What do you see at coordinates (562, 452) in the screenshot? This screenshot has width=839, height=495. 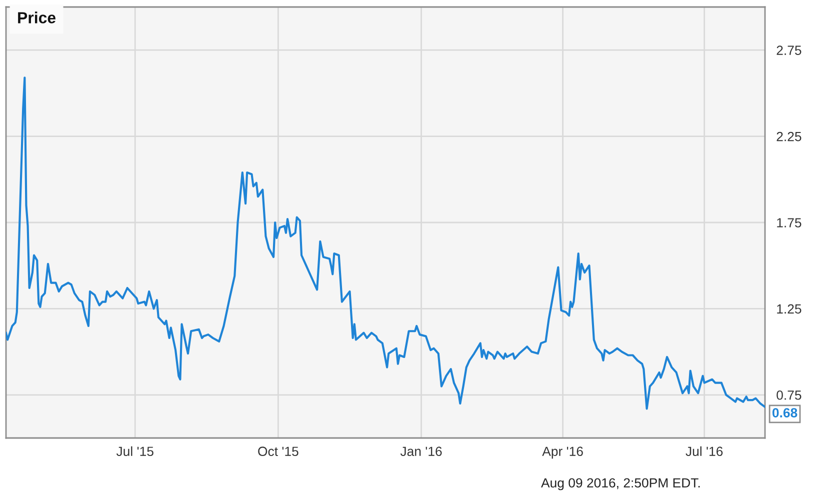 I see `x-tick-label: Apr '16` at bounding box center [562, 452].